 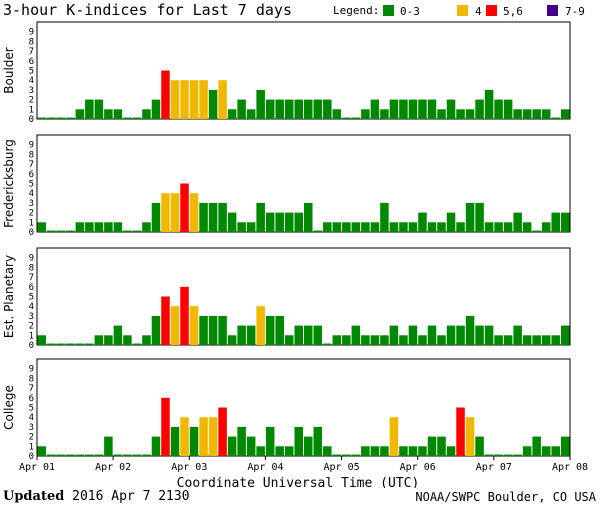 I want to click on y-tick-label: 3, so click(x=31, y=204).